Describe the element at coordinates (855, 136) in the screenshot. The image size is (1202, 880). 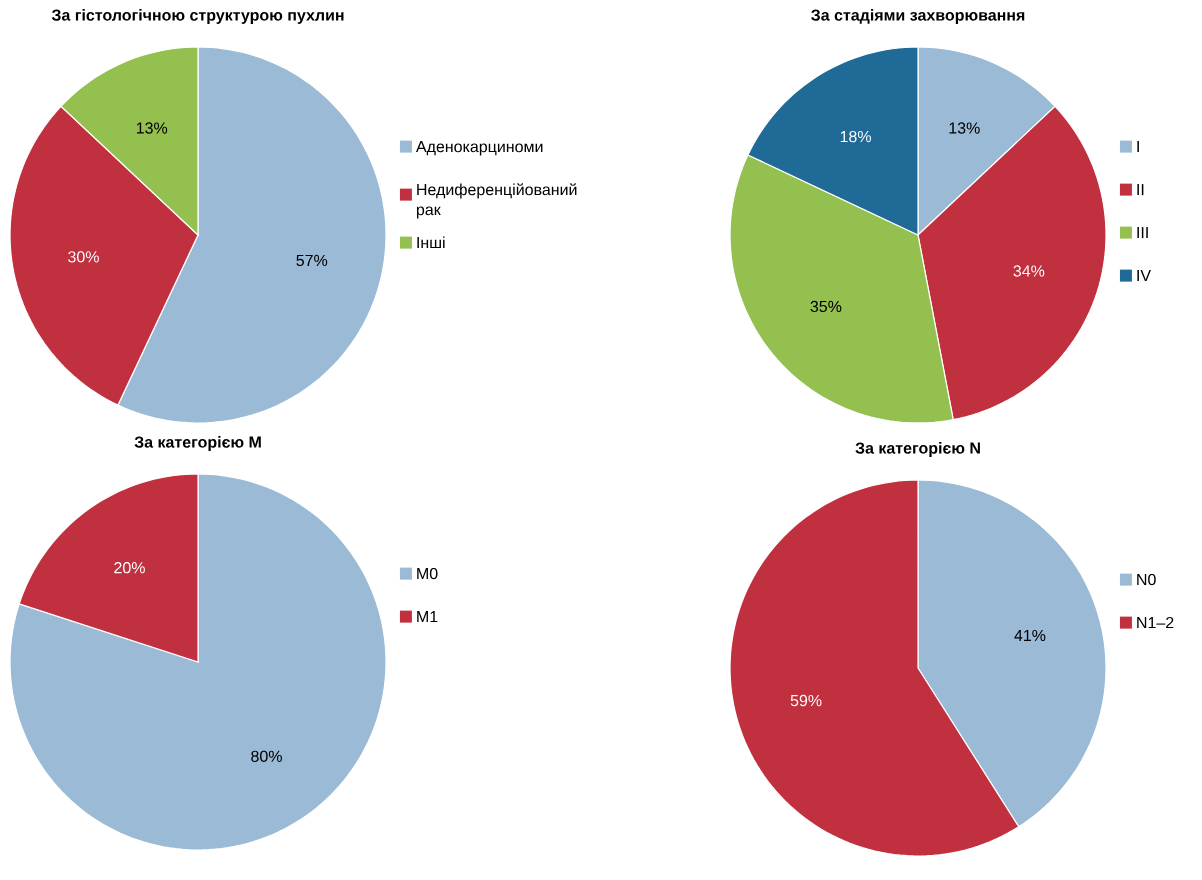
I see `data-label: 18%` at that location.